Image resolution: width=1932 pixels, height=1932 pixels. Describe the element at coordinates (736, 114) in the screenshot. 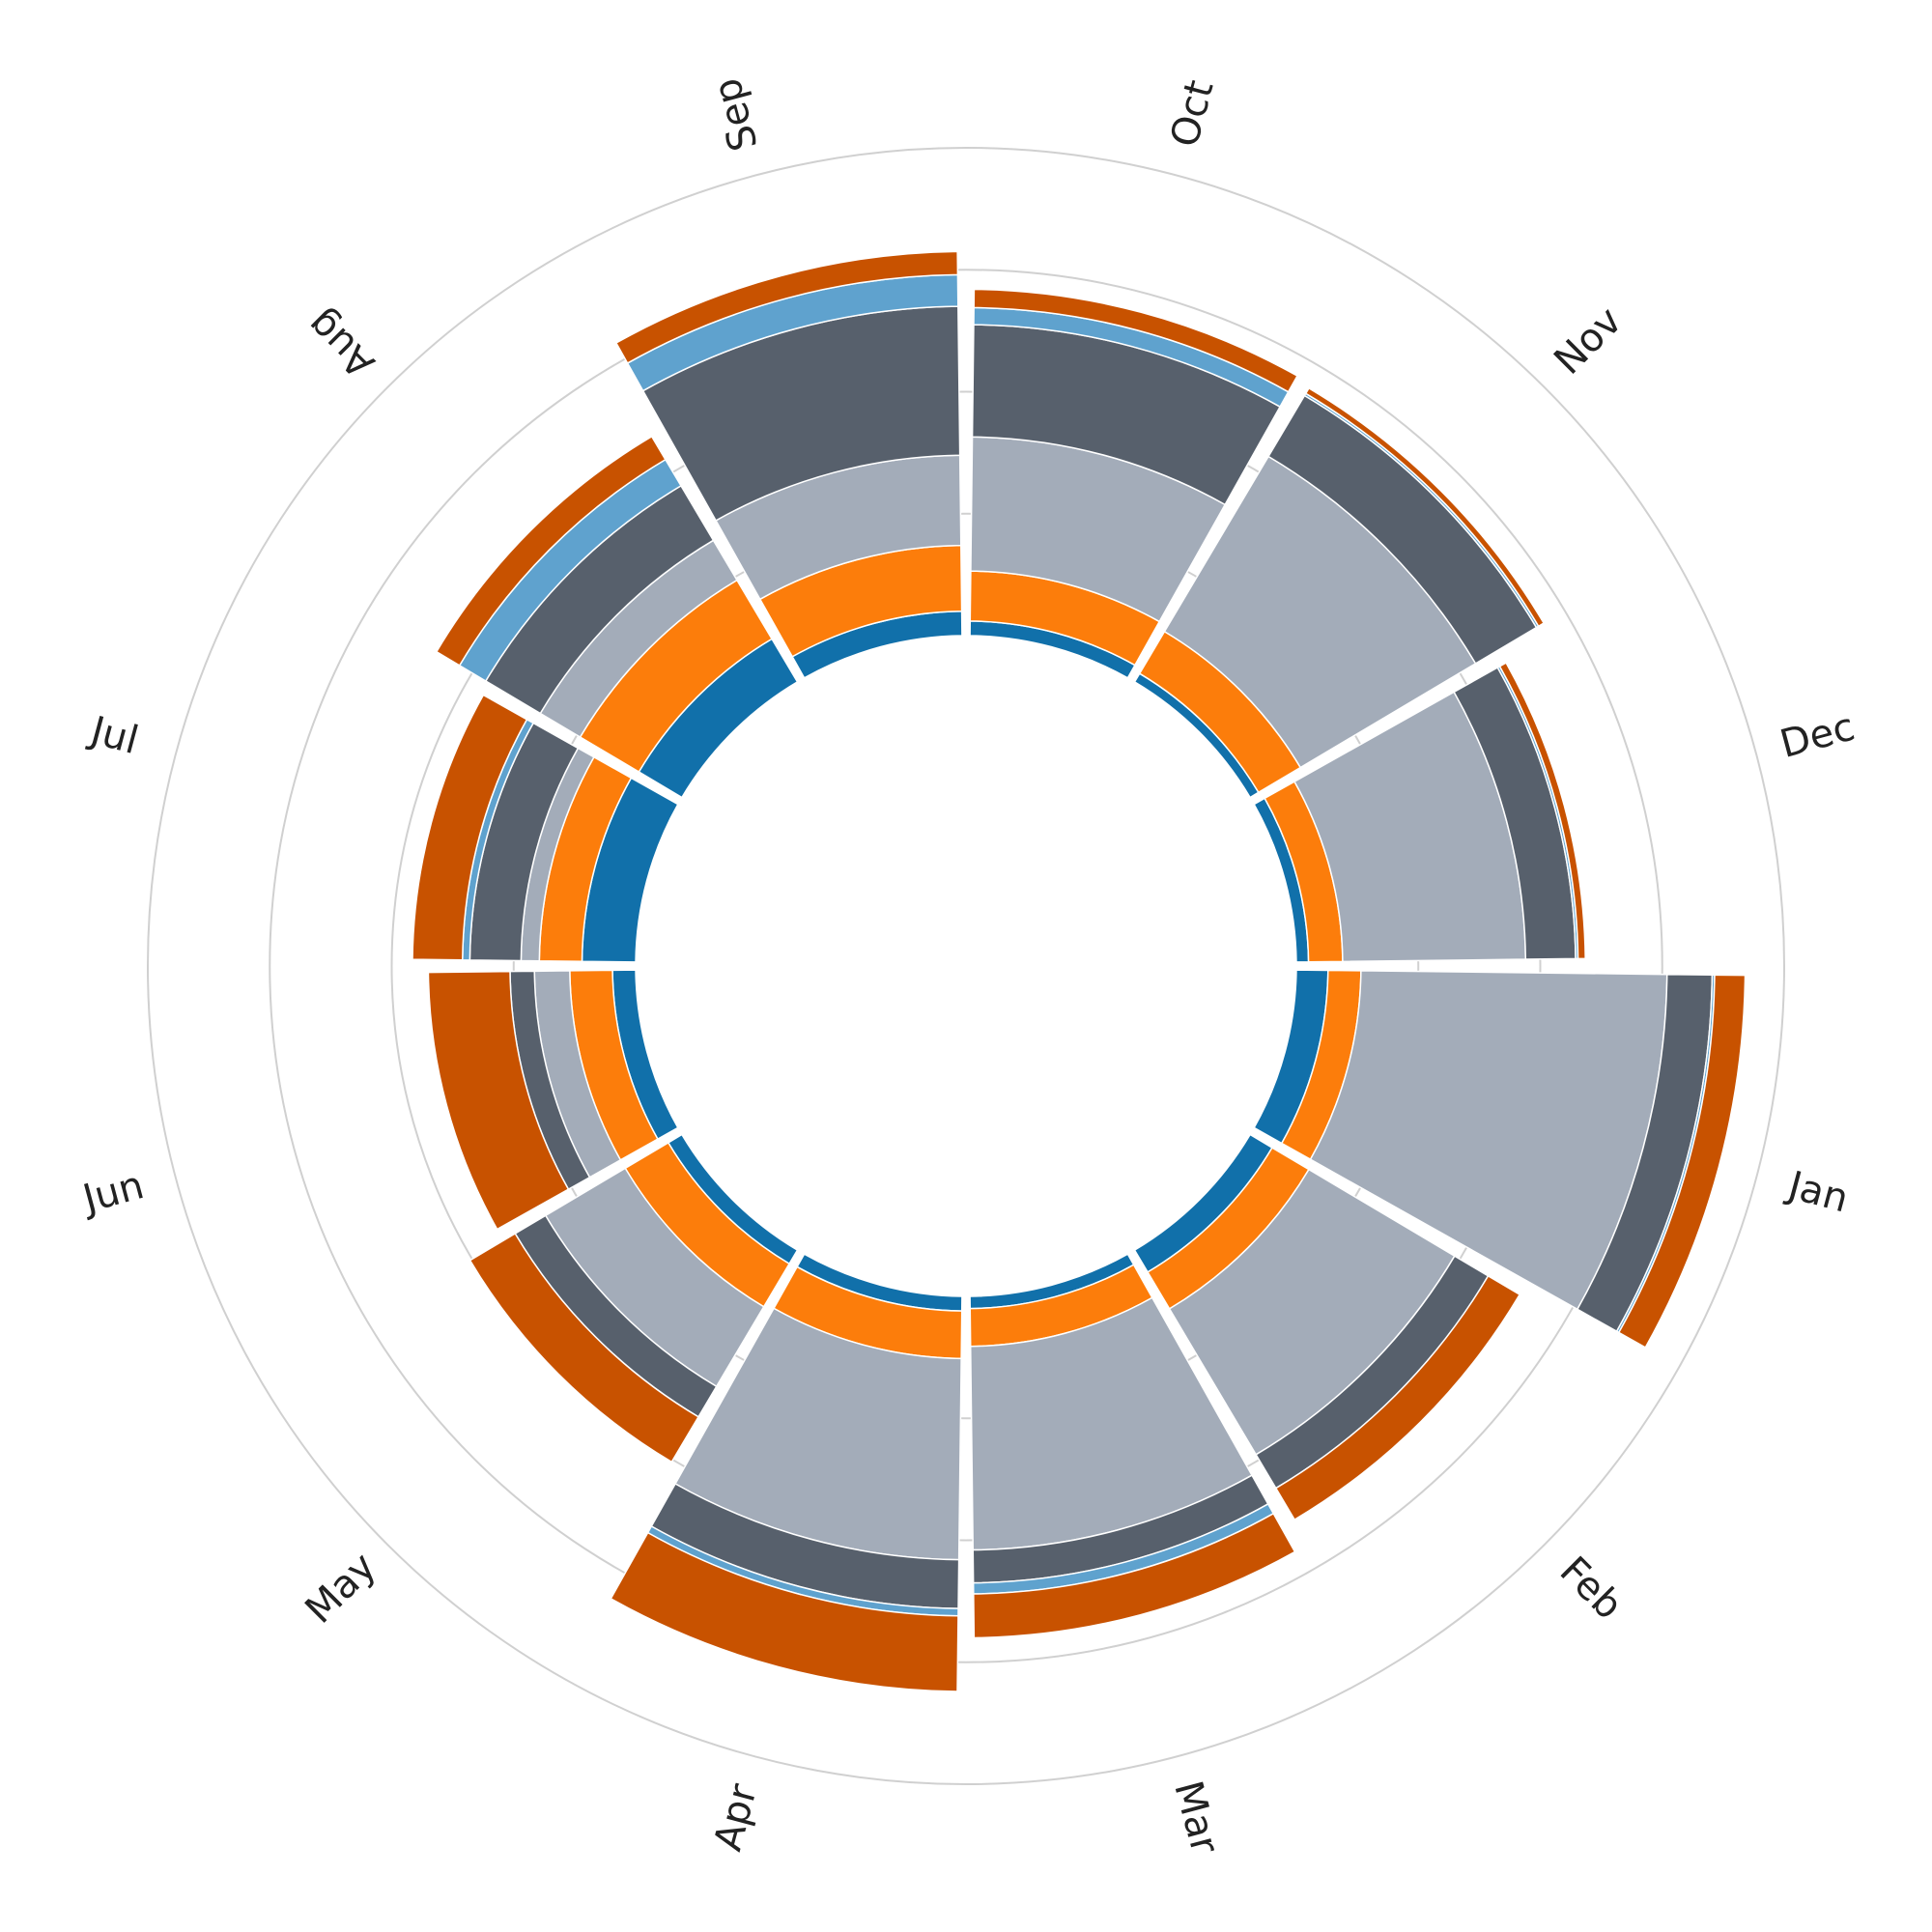

I see `category-label: Sep` at that location.